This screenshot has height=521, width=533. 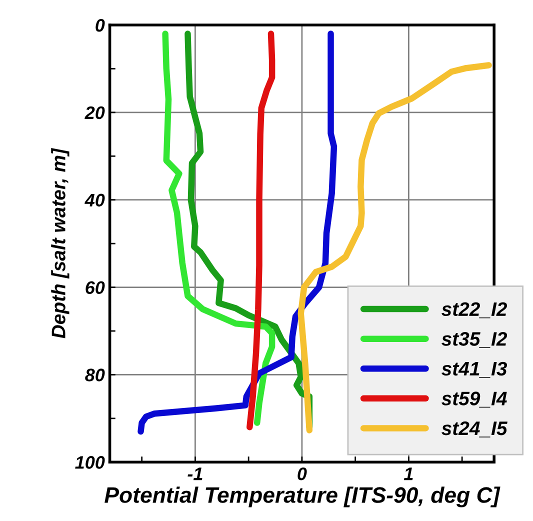 I want to click on y-axis-title: Depth [salt water, m], so click(x=60, y=243).